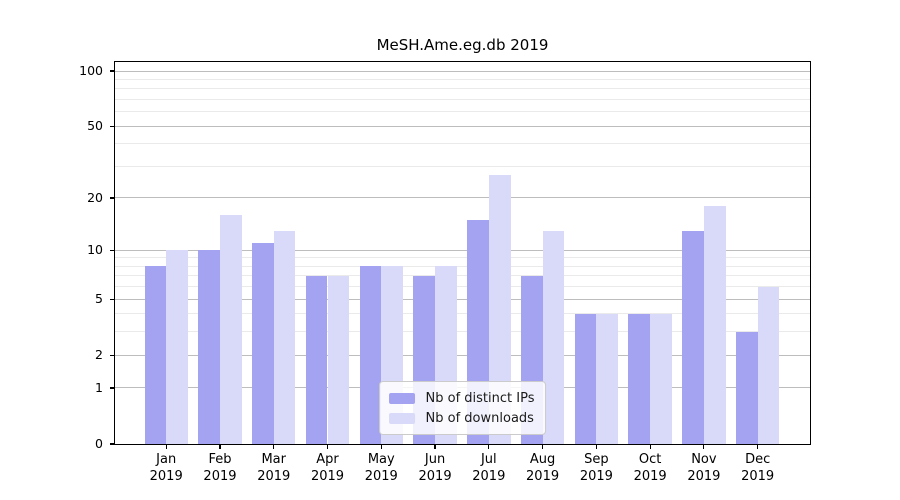 The height and width of the screenshot is (500, 900). What do you see at coordinates (553, 337) in the screenshot?
I see `bar-downloads-aug` at bounding box center [553, 337].